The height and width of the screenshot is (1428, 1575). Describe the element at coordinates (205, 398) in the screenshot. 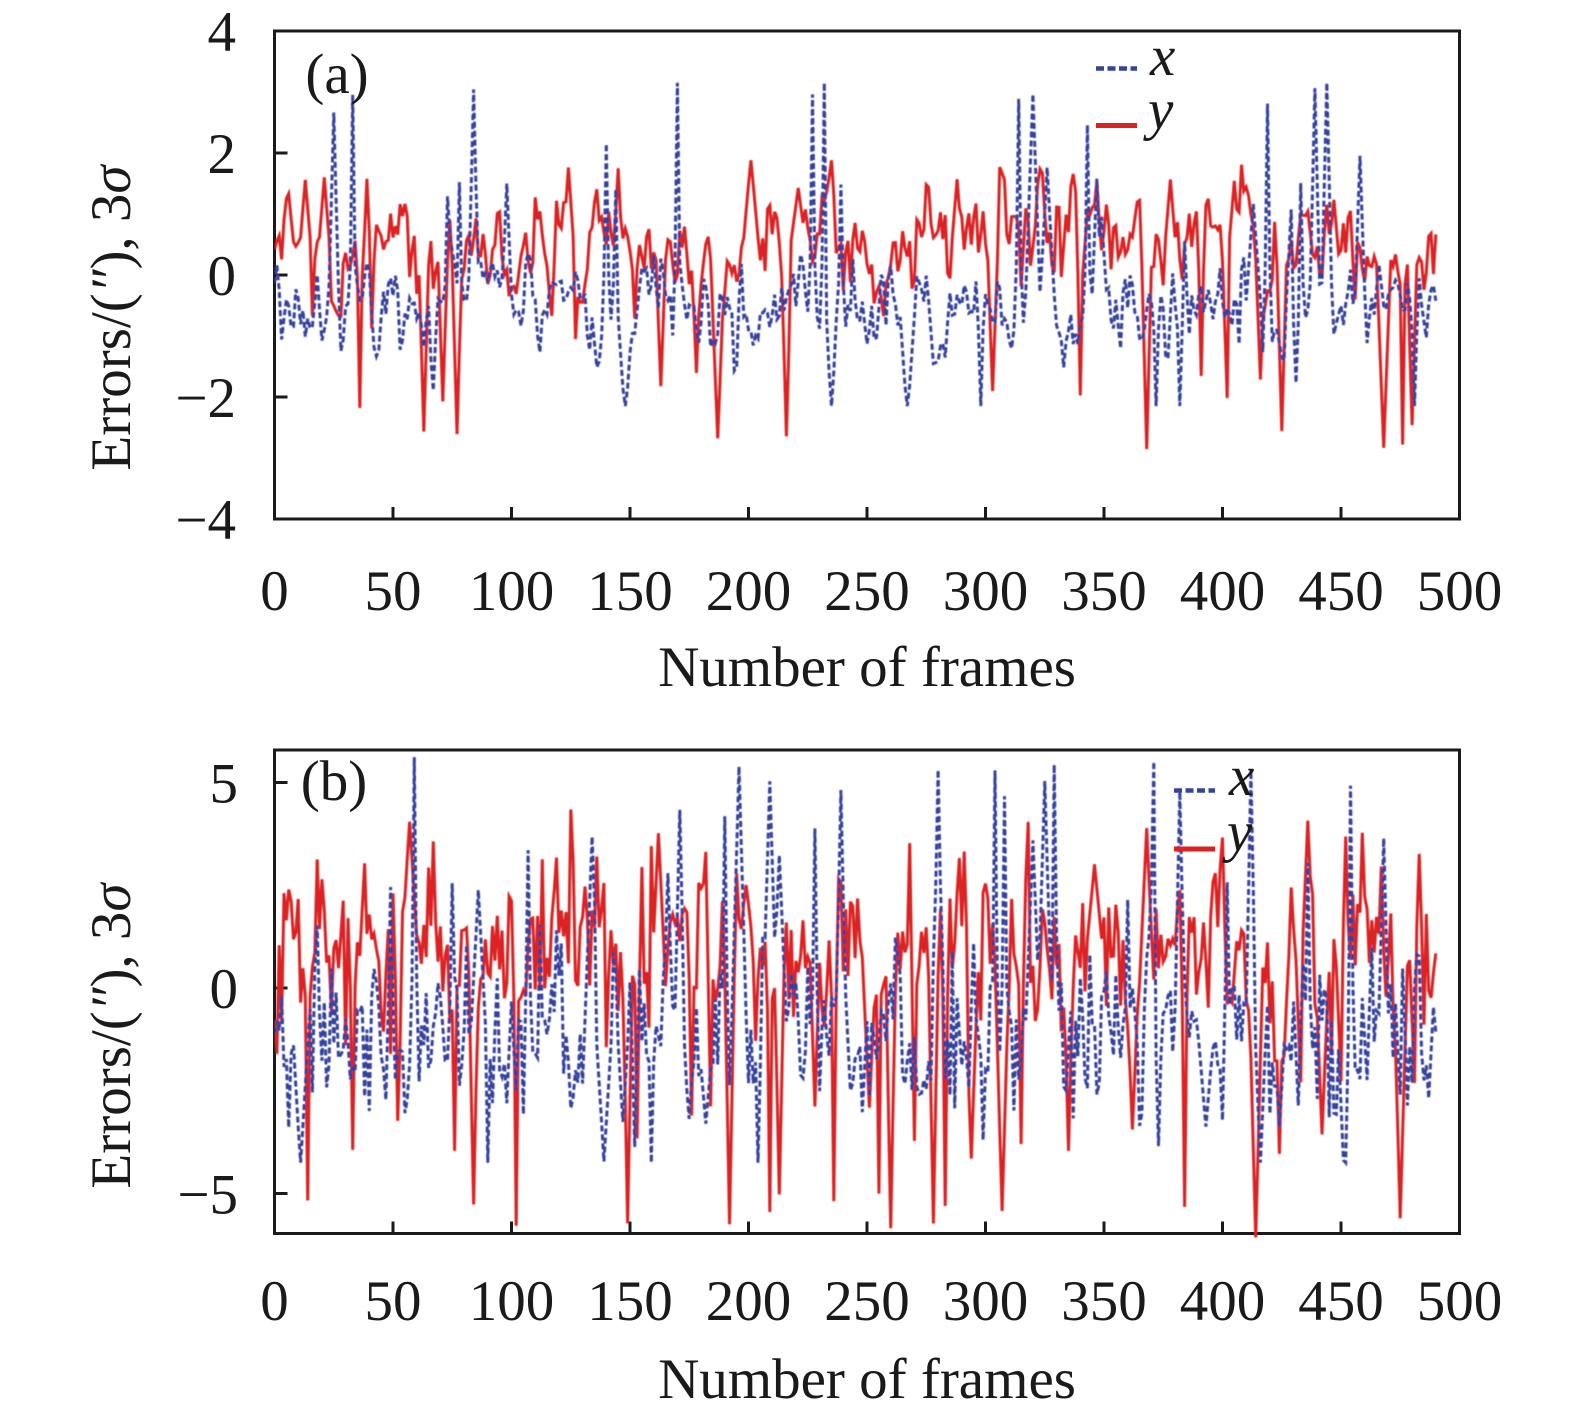

I see `svg-text: −2` at that location.